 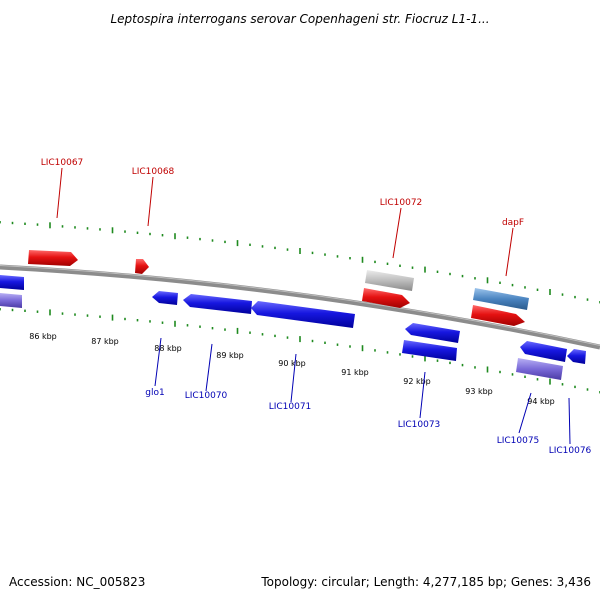 I want to click on gene-glo1, so click(x=165, y=298).